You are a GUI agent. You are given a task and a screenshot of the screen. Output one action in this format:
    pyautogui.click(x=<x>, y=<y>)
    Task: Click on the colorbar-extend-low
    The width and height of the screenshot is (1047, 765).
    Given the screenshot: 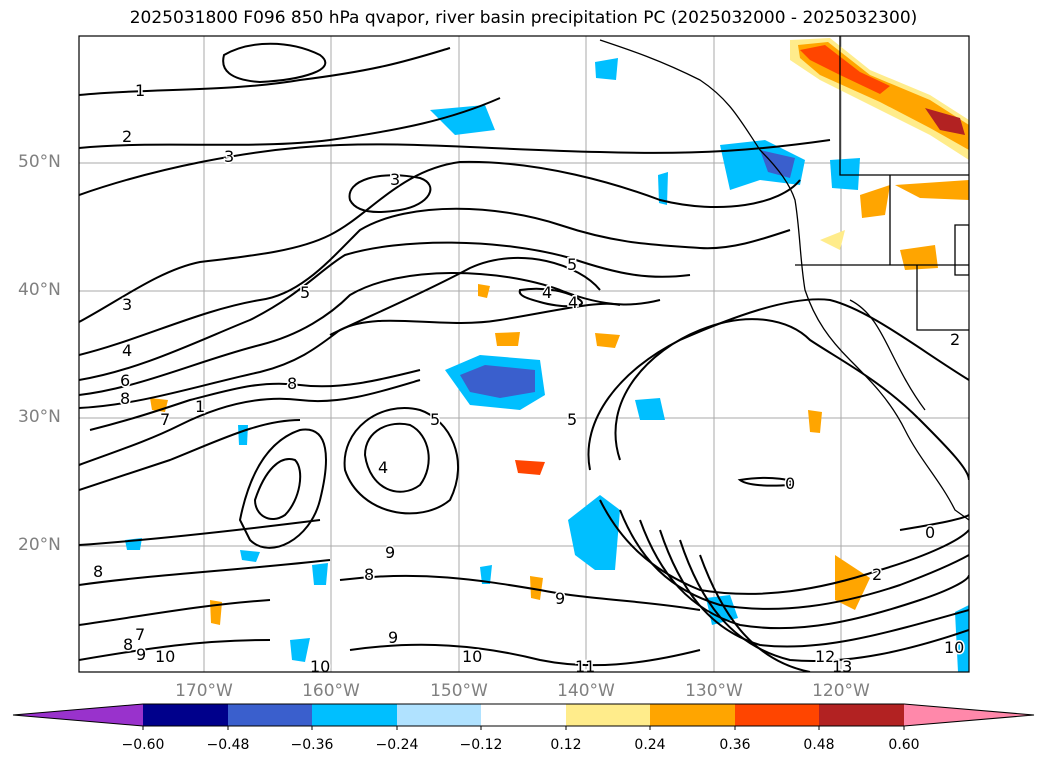 What is the action you would take?
    pyautogui.click(x=78, y=715)
    